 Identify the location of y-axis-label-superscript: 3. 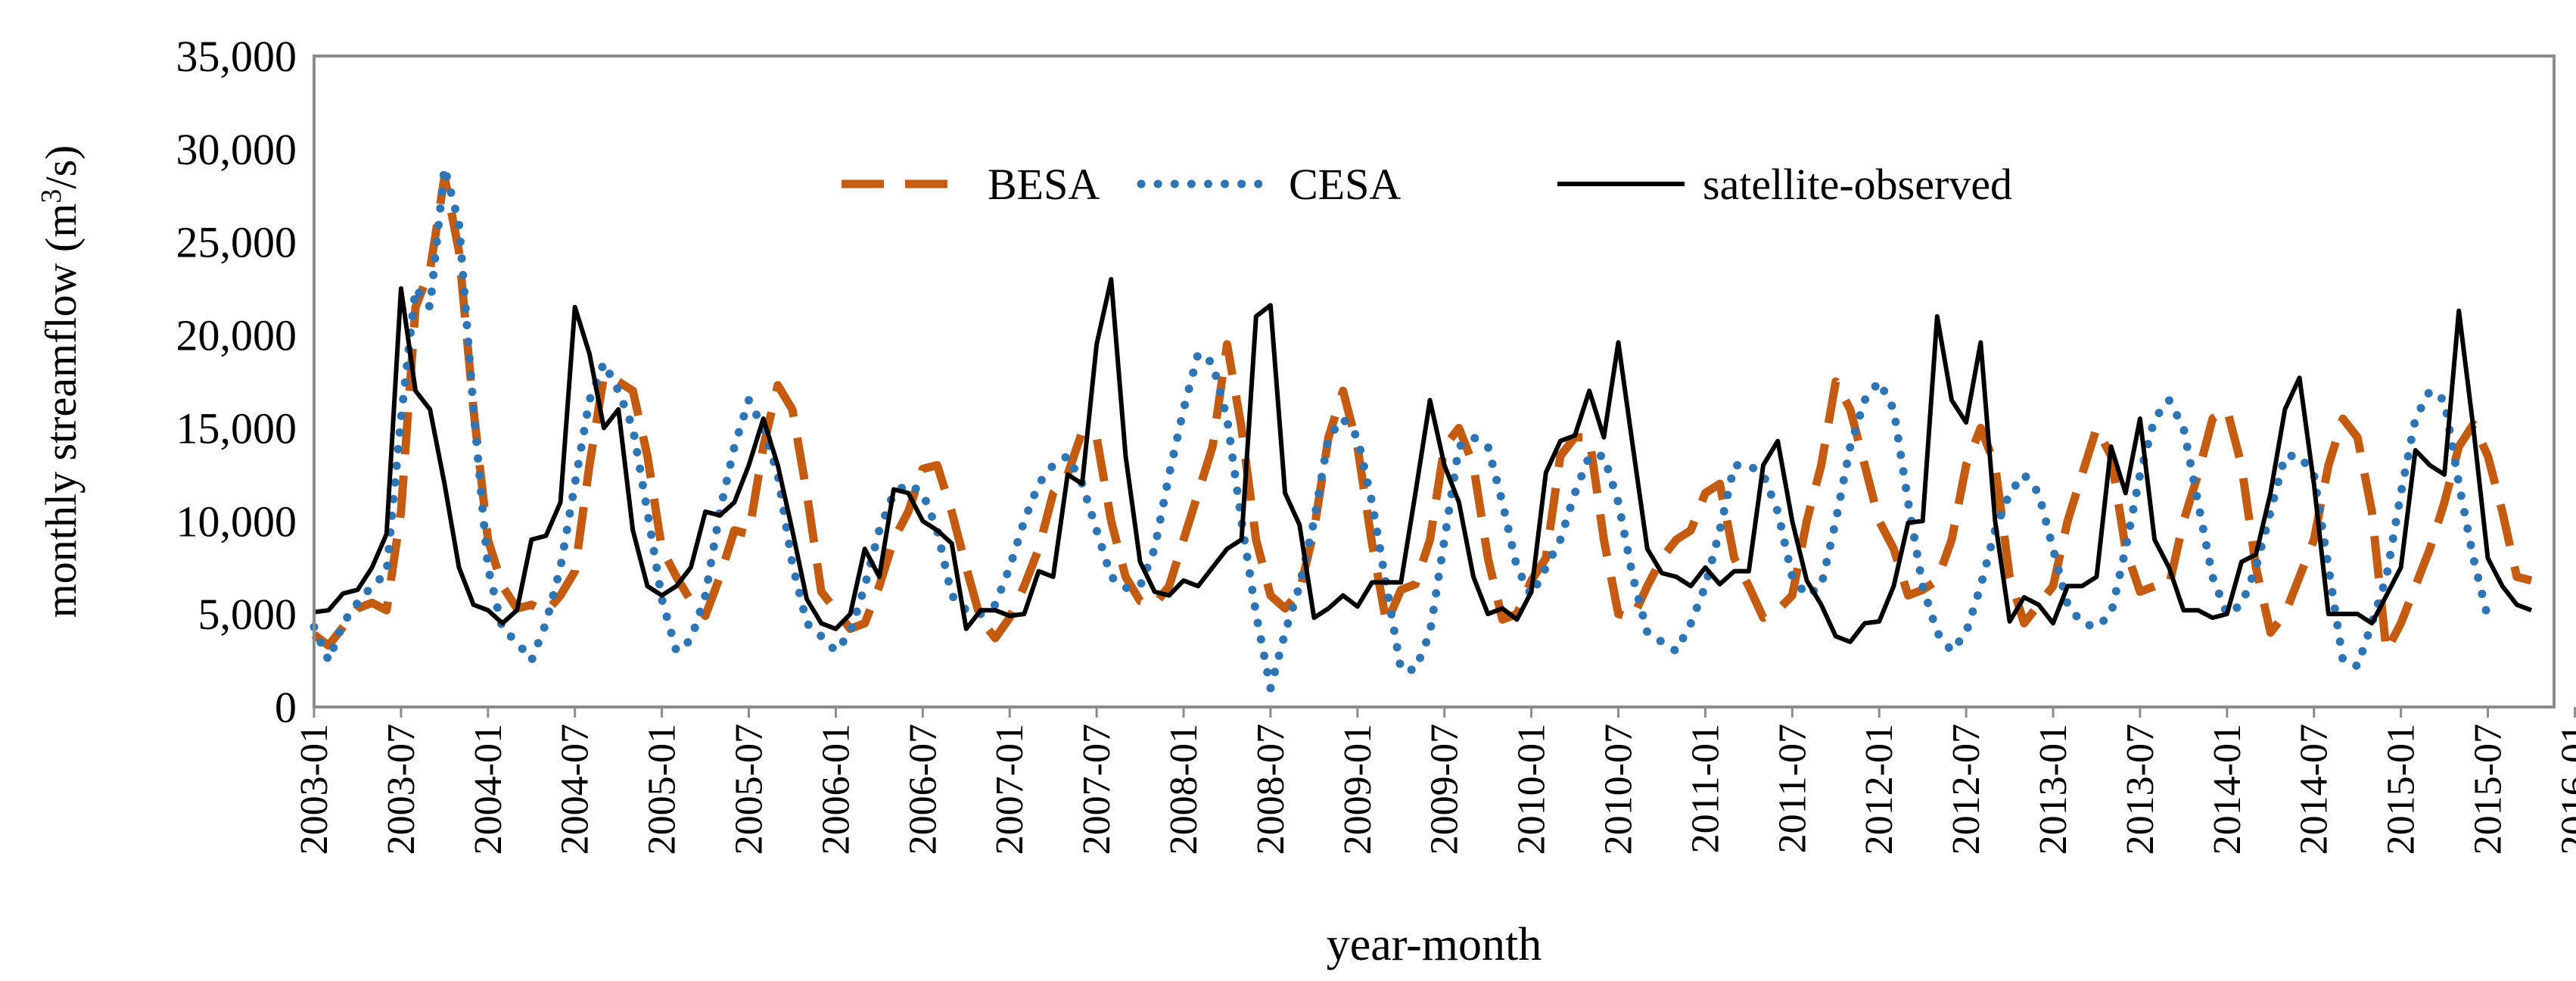
(52, 196).